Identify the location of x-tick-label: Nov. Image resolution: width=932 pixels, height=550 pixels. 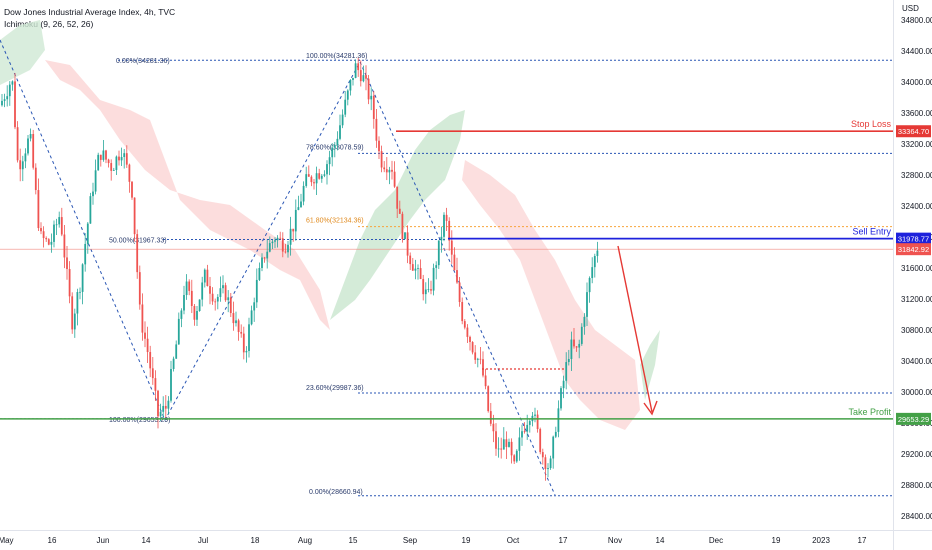
(615, 540).